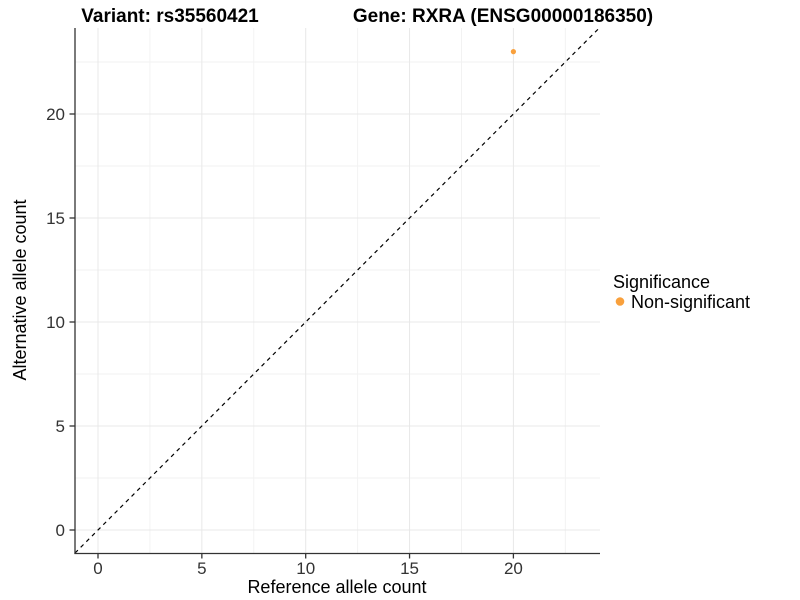 This screenshot has height=600, width=800. What do you see at coordinates (201, 568) in the screenshot?
I see `x-tick-label: 5` at bounding box center [201, 568].